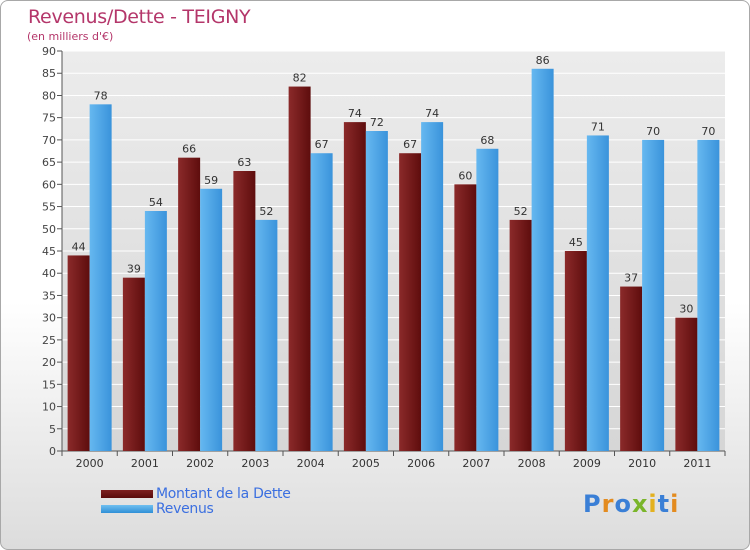 The height and width of the screenshot is (550, 750). I want to click on y-tick-label: 0, so click(52, 451).